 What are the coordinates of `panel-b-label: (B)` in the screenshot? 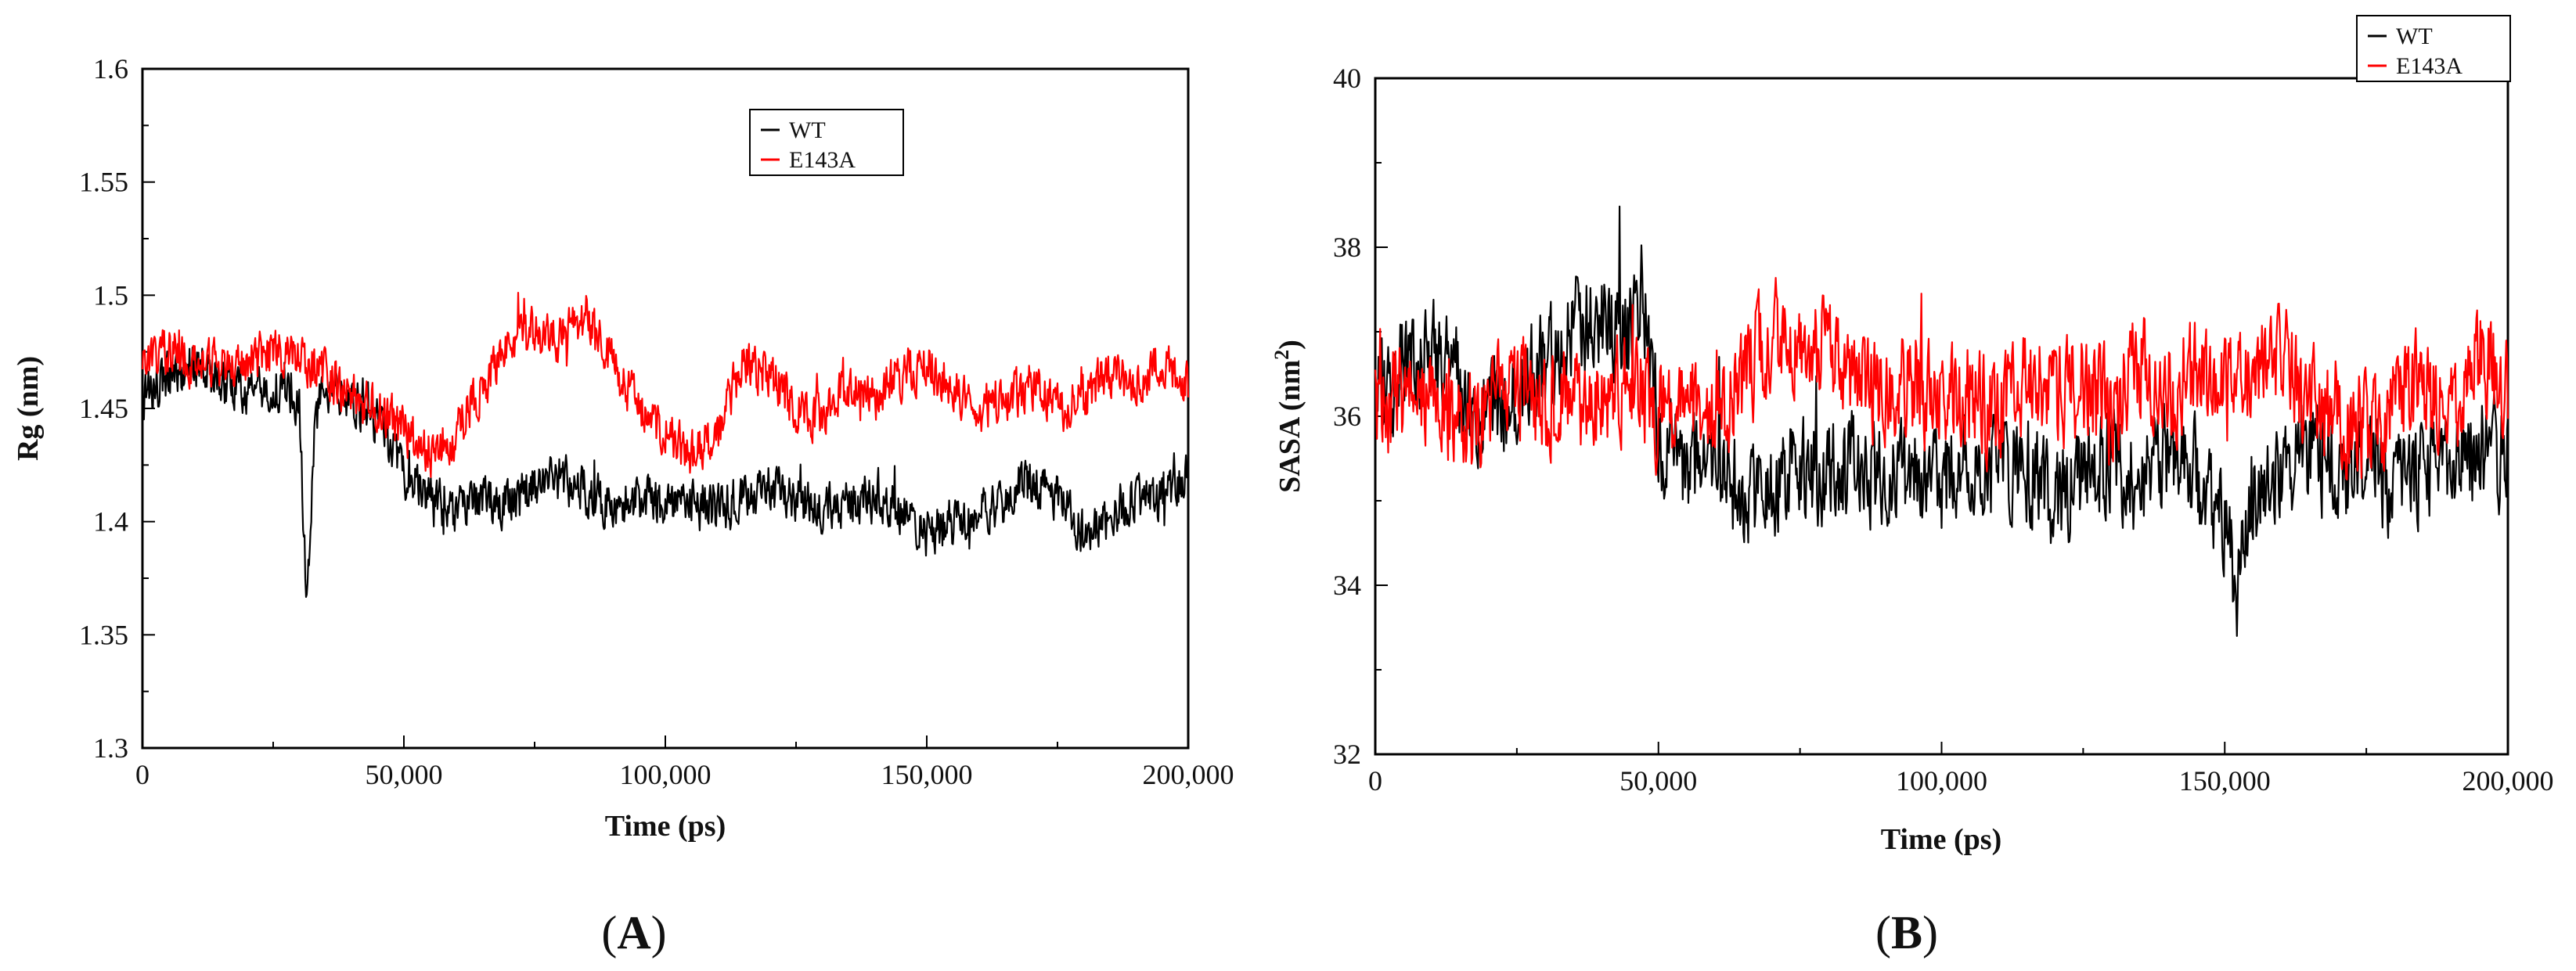 It's located at (1906, 932).